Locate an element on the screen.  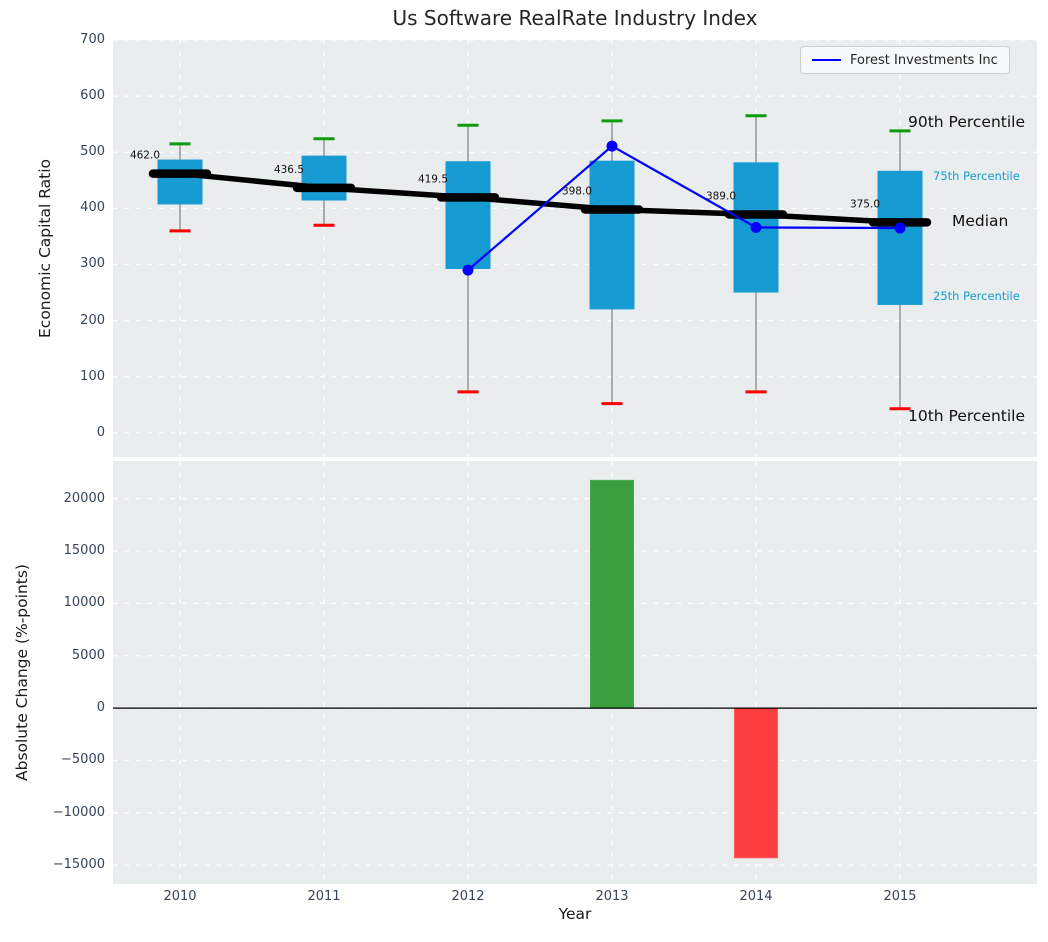
median-value-label: 462.0 is located at coordinates (145, 156).